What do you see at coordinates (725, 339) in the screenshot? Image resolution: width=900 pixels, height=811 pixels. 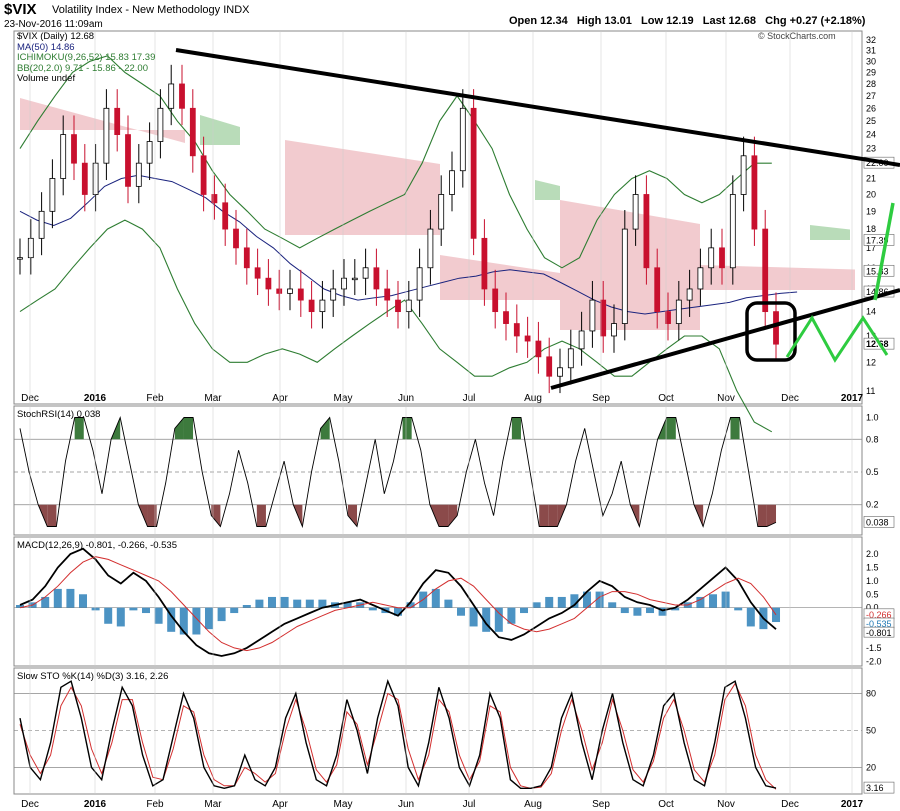 I see `lower-trendline` at bounding box center [725, 339].